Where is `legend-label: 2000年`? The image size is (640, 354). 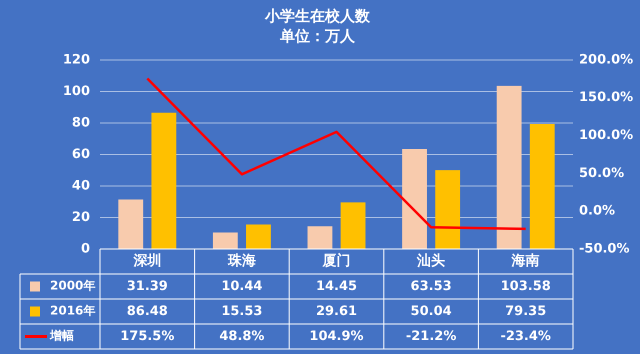
legend-label: 2000年 is located at coordinates (73, 285).